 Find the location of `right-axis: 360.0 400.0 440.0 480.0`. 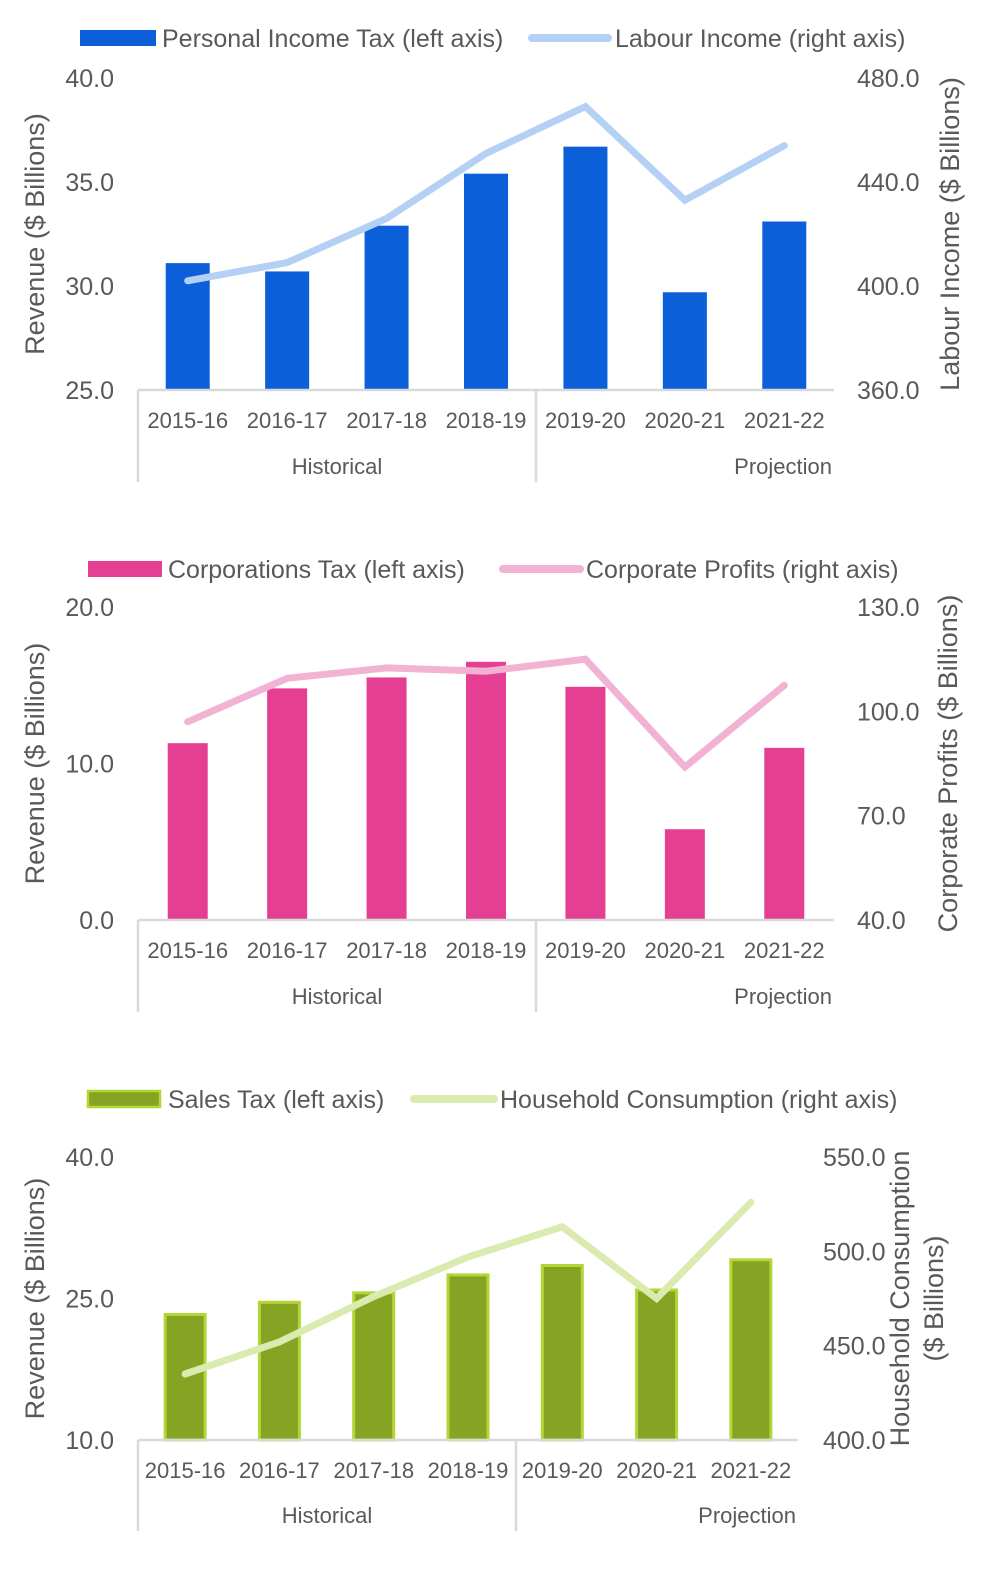

right-axis: 360.0 400.0 440.0 480.0 is located at coordinates (888, 235).